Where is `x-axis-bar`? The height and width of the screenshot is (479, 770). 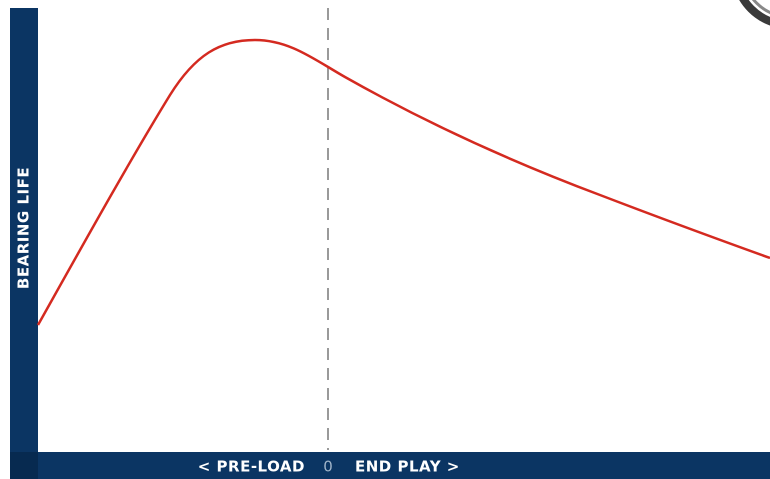 x-axis-bar is located at coordinates (390, 465).